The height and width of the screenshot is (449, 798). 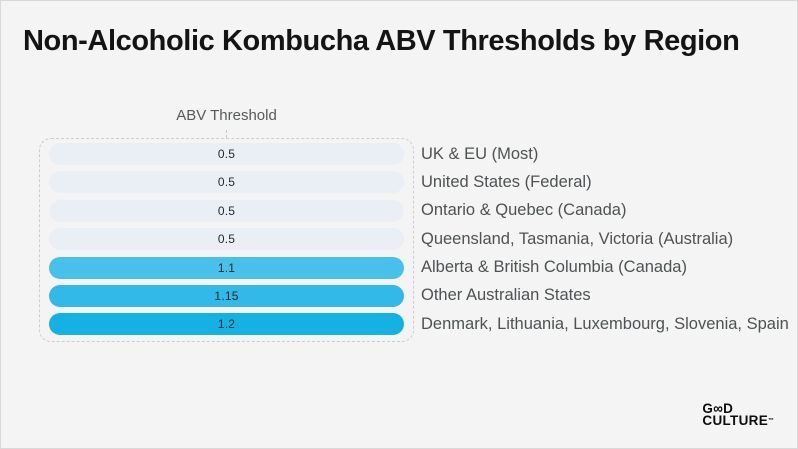 I want to click on trademark-mark: ™, so click(x=771, y=421).